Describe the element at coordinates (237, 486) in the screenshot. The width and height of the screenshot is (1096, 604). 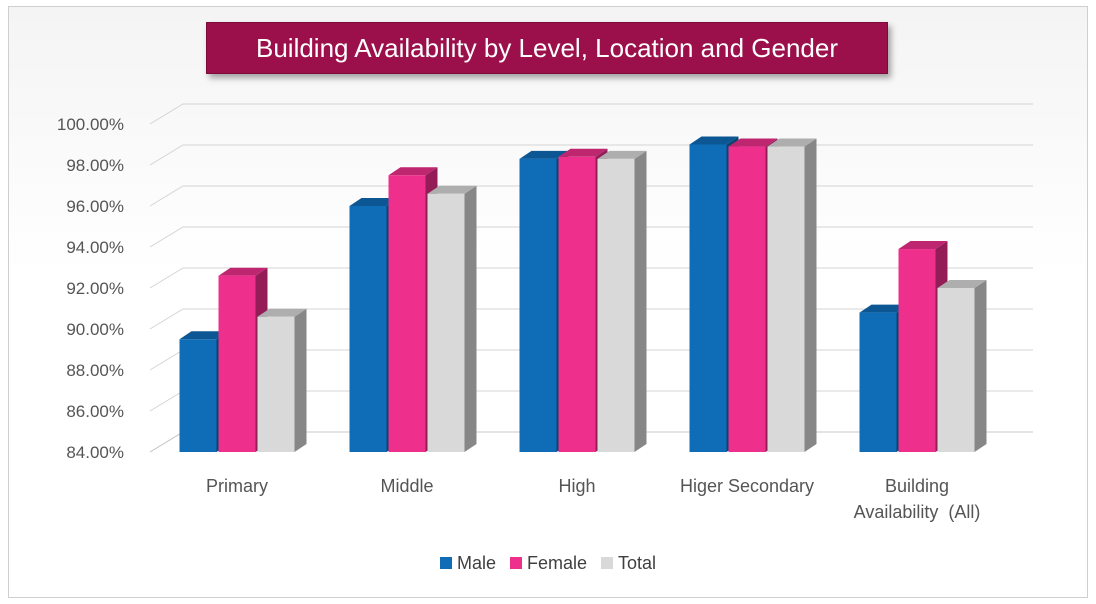
I see `x-tick-label: Primary` at that location.